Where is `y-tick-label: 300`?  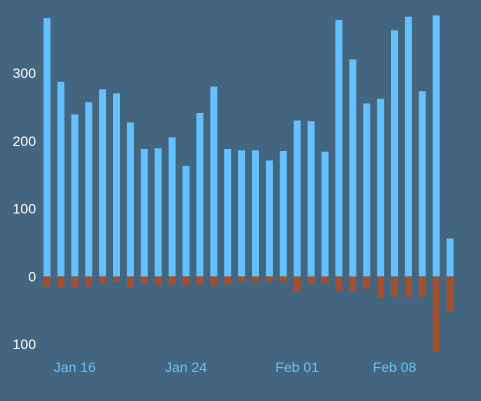 y-tick-label: 300 is located at coordinates (25, 73).